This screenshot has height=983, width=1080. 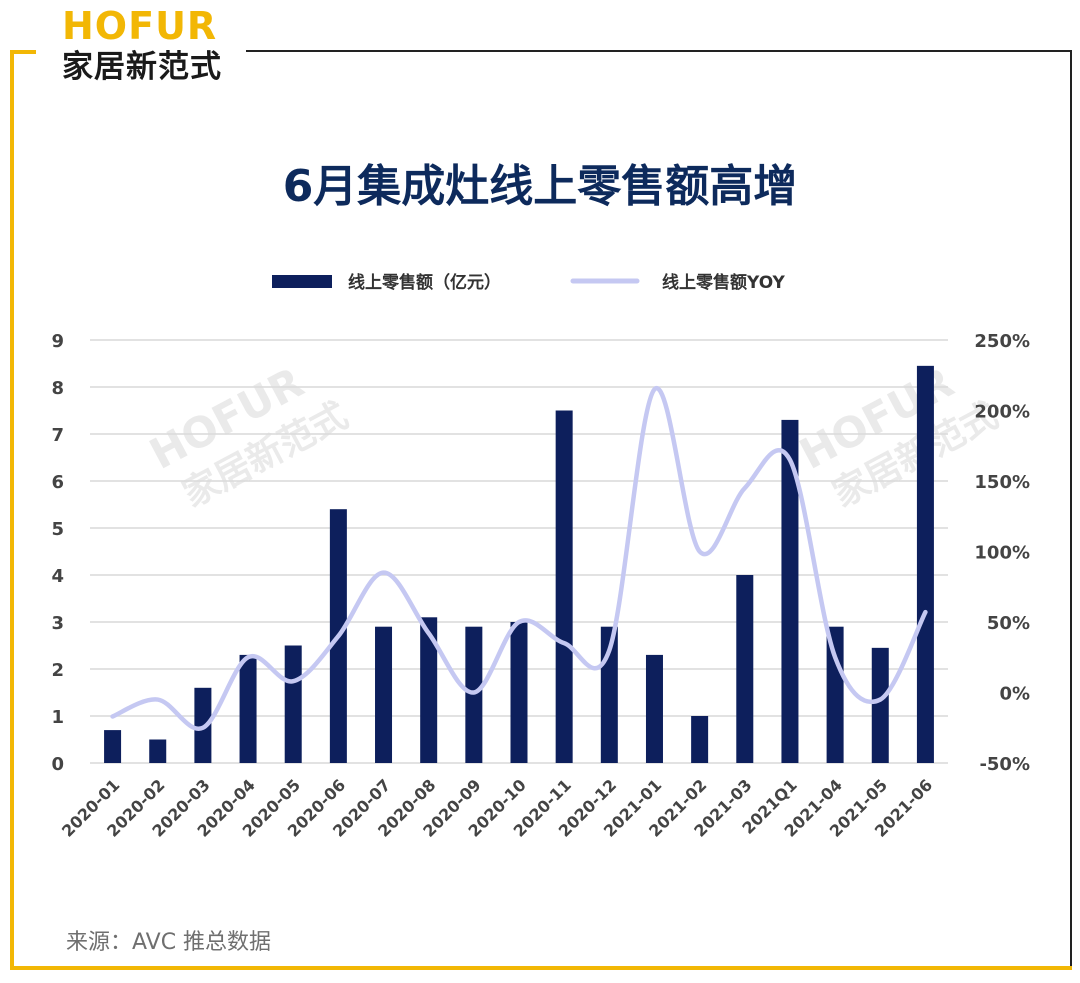 What do you see at coordinates (1002, 482) in the screenshot?
I see `y-right-tick-label: 150%` at bounding box center [1002, 482].